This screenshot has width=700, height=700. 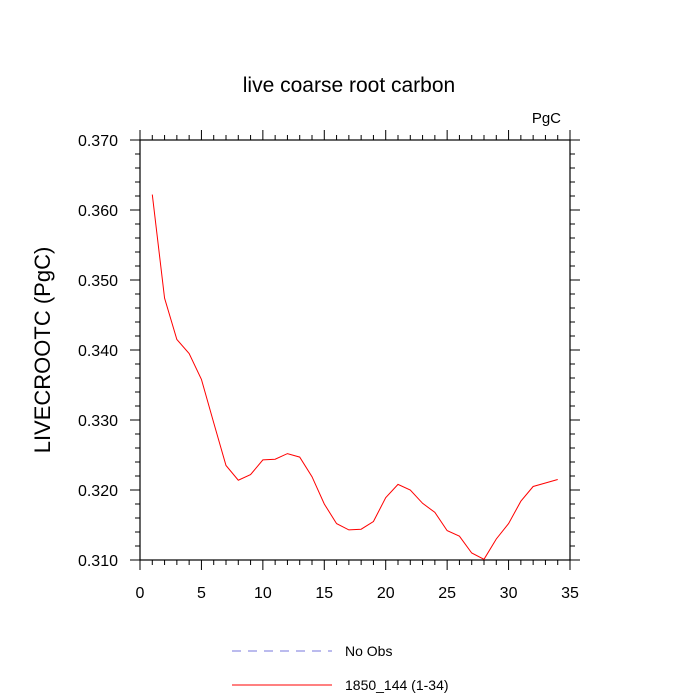 I want to click on y-tick-label: 0.340, so click(x=98, y=351).